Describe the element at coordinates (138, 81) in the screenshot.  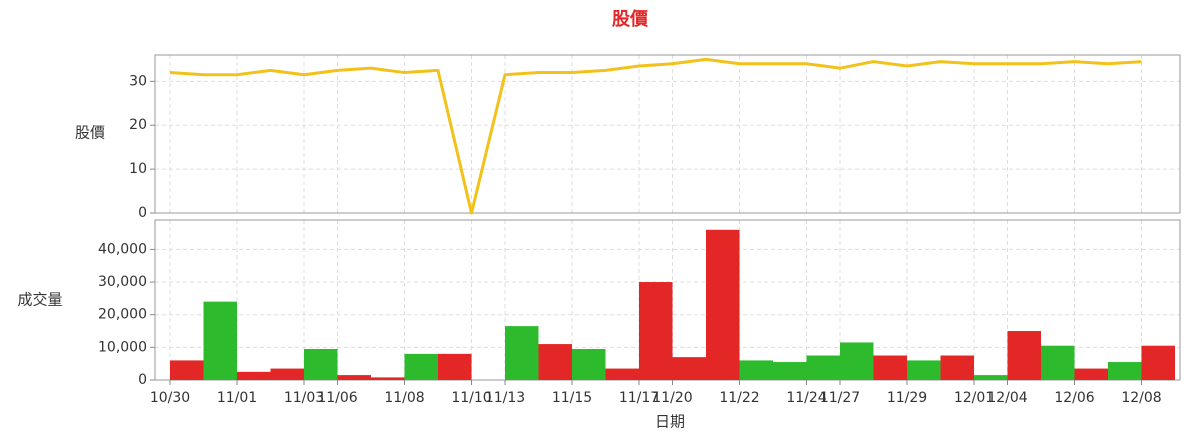
I see `y-tick-label: 30` at that location.